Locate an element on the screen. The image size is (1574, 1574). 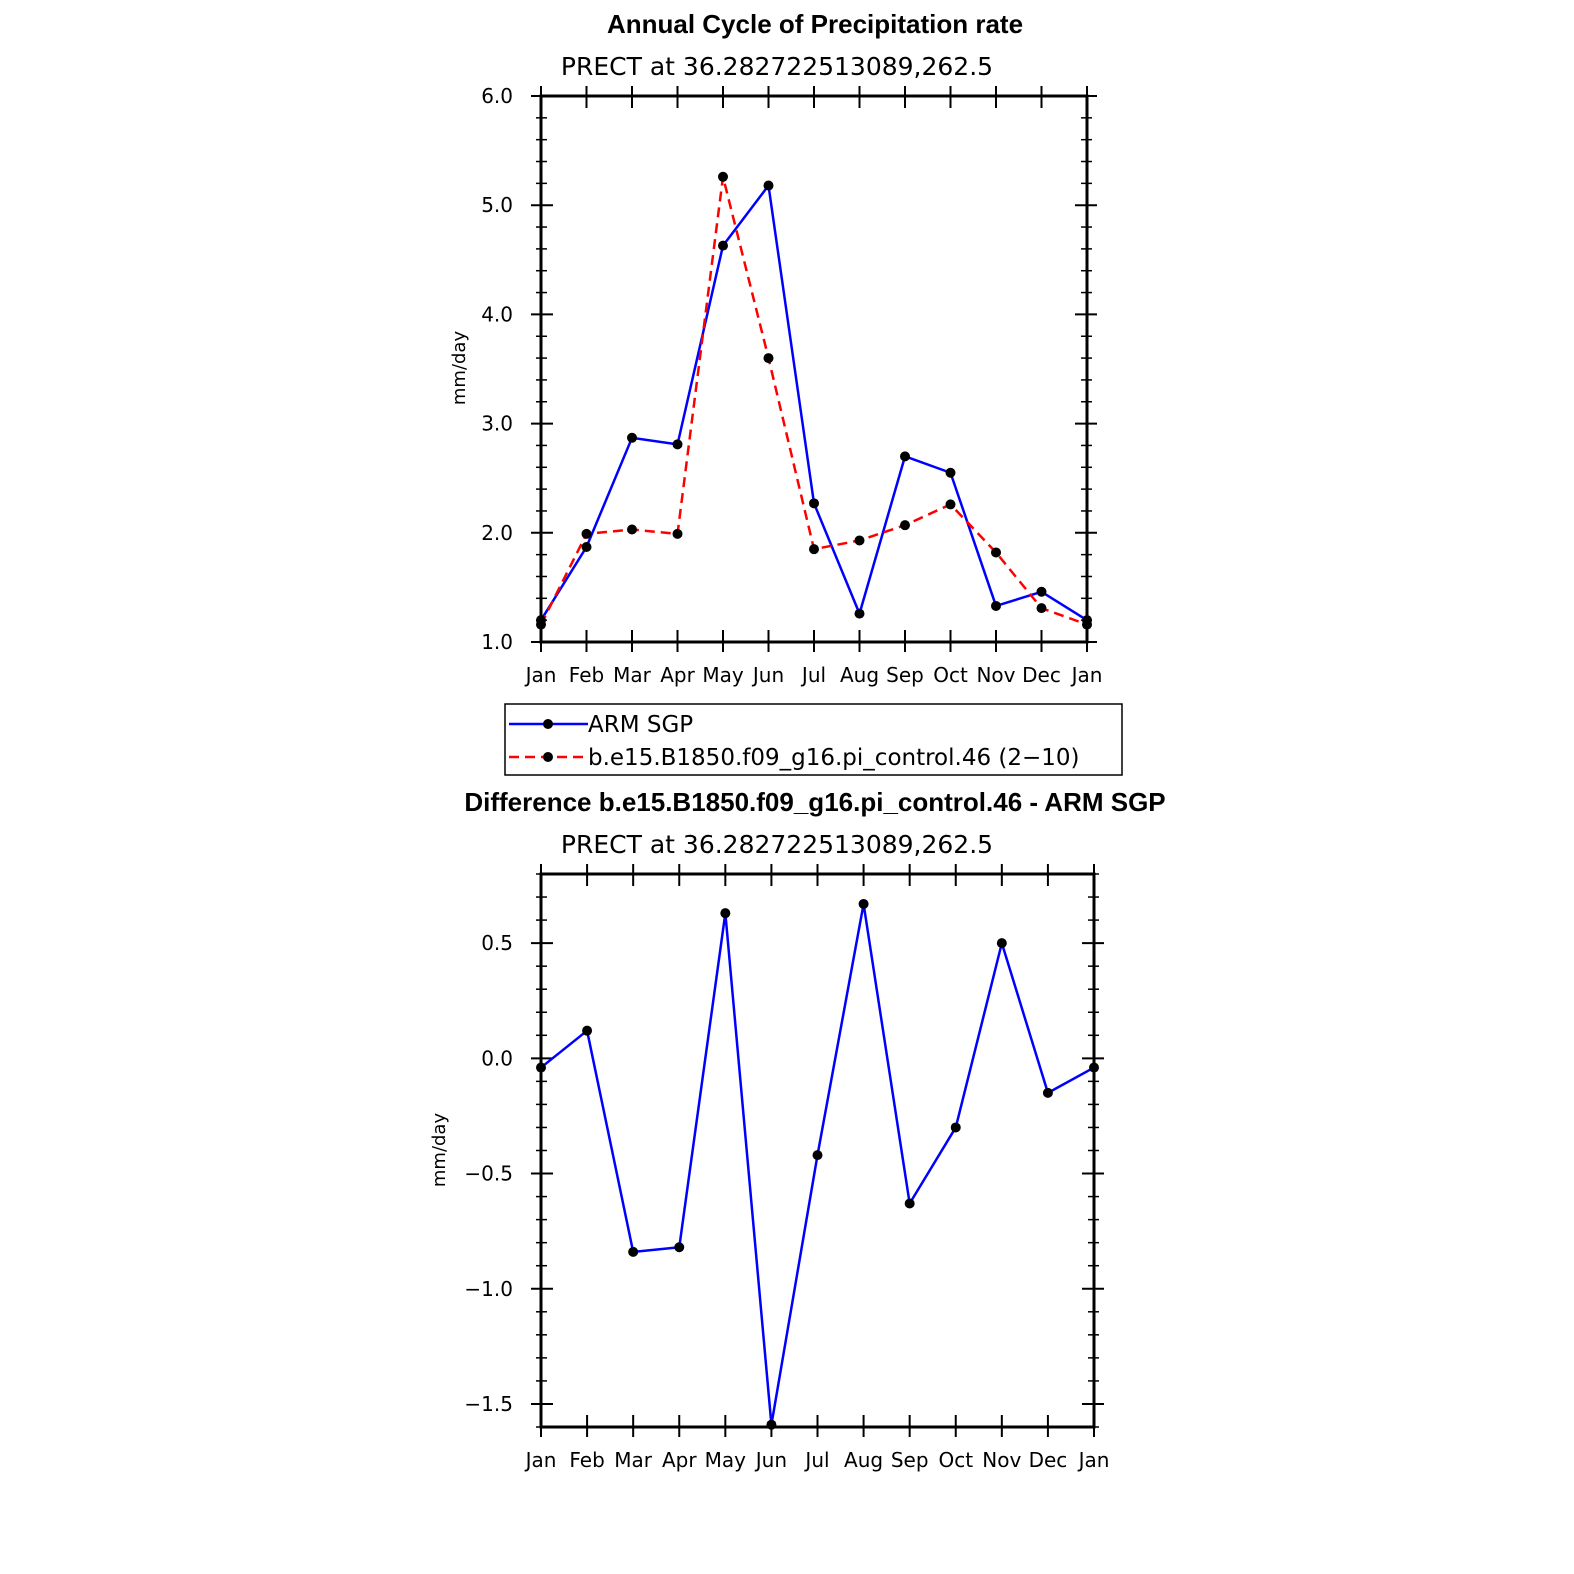
y-tick-labels: 1.0 2.0 3.0 4.0 5.0 6.0 is located at coordinates (497, 369).